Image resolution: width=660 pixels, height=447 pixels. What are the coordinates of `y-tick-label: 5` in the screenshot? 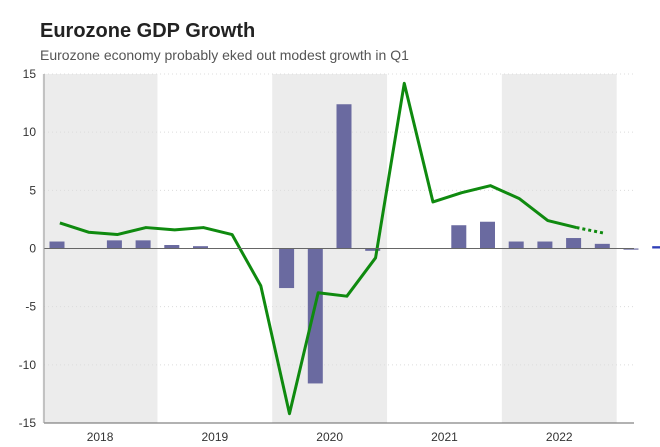 It's located at (32, 190).